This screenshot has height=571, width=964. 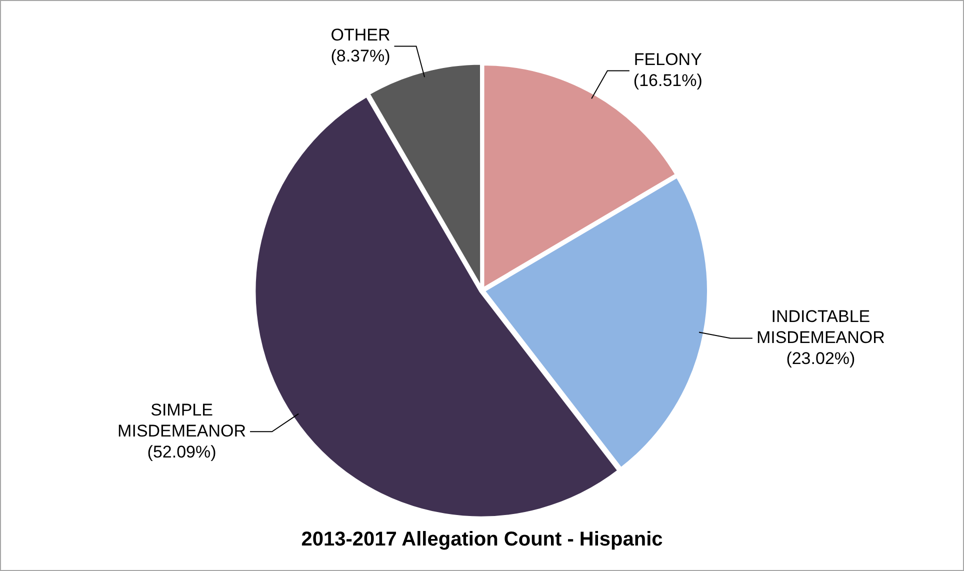 What do you see at coordinates (182, 420) in the screenshot?
I see `slice-label: SIMPLE MISDEMEANOR` at bounding box center [182, 420].